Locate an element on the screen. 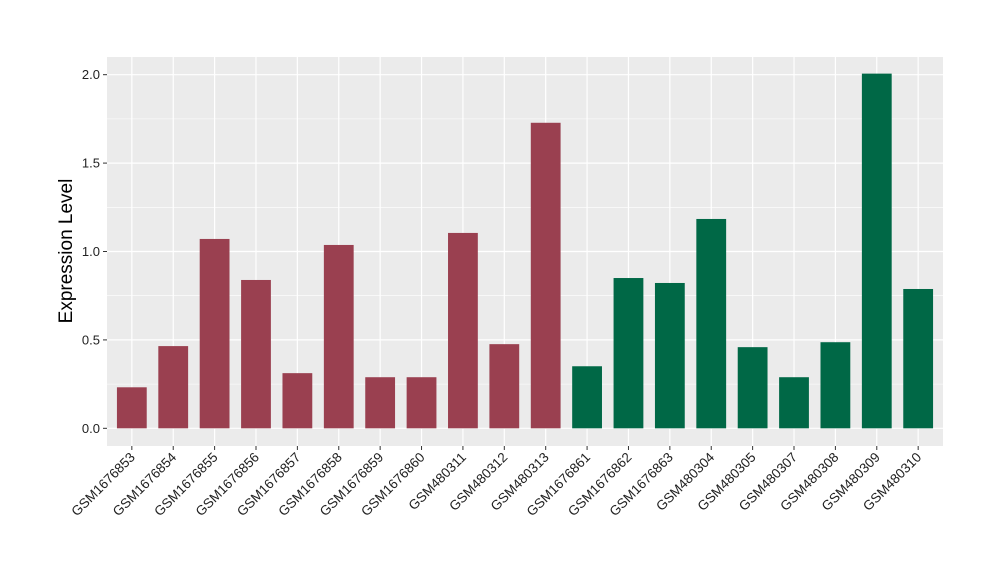  bar-GSM1676853 is located at coordinates (131, 408).